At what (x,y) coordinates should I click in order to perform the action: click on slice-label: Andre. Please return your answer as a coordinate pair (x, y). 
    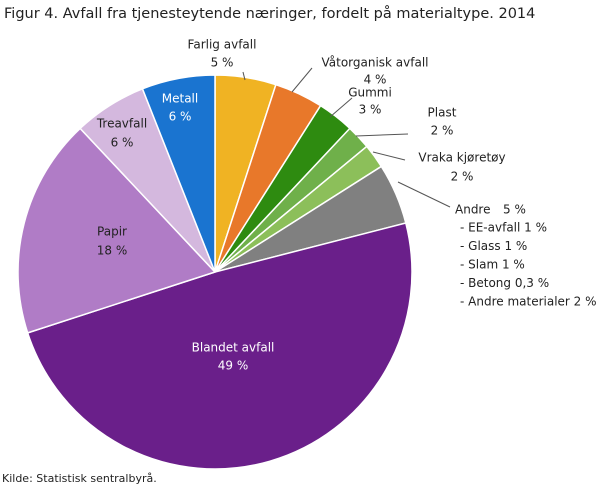
    Looking at the image, I should click on (472, 210).